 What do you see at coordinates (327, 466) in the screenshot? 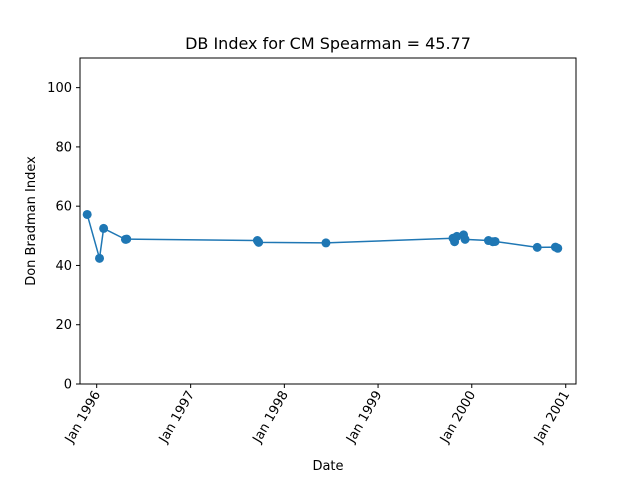
I see `x-axis-label: Date` at bounding box center [327, 466].